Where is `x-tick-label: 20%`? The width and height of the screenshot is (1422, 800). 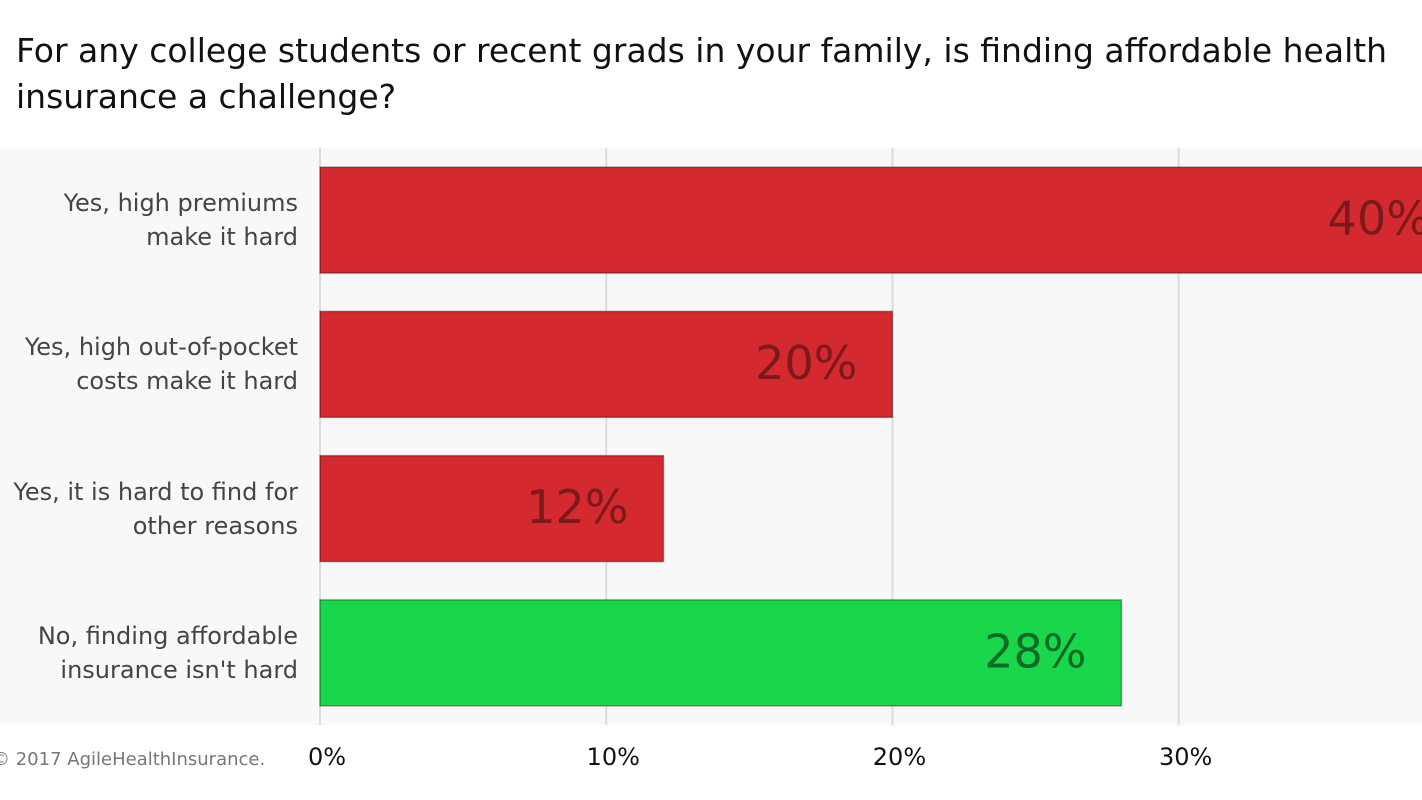 x-tick-label: 20% is located at coordinates (899, 757).